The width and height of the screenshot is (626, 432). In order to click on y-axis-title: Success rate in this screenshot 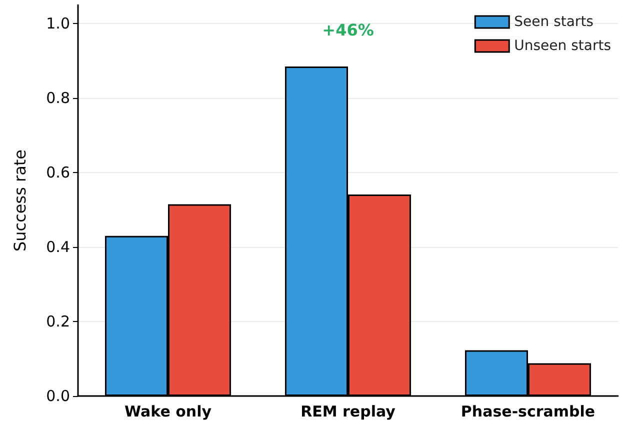, I will do `click(20, 201)`.